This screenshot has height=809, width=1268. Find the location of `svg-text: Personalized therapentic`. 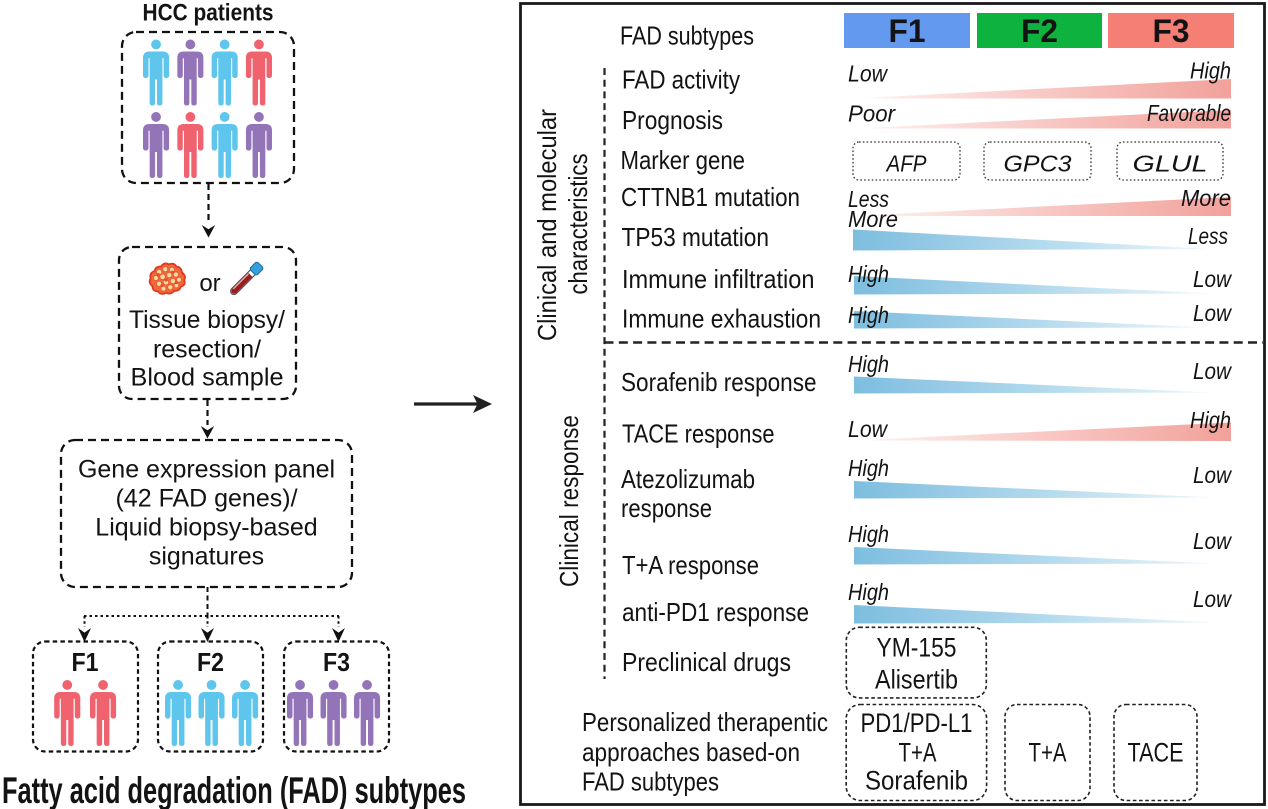

svg-text: Personalized therapentic is located at coordinates (705, 722).